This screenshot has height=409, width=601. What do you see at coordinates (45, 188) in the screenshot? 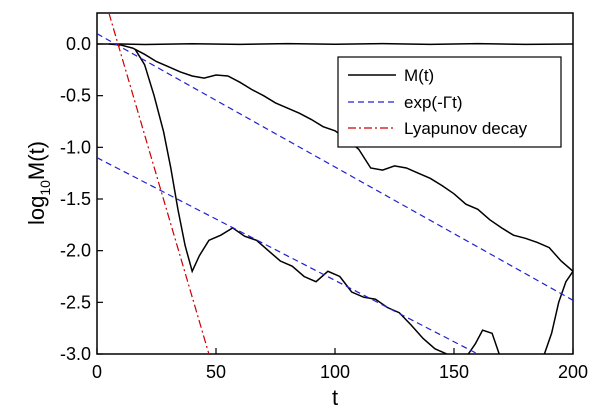
I see `y-axis-title-subscript: 10` at bounding box center [45, 188].